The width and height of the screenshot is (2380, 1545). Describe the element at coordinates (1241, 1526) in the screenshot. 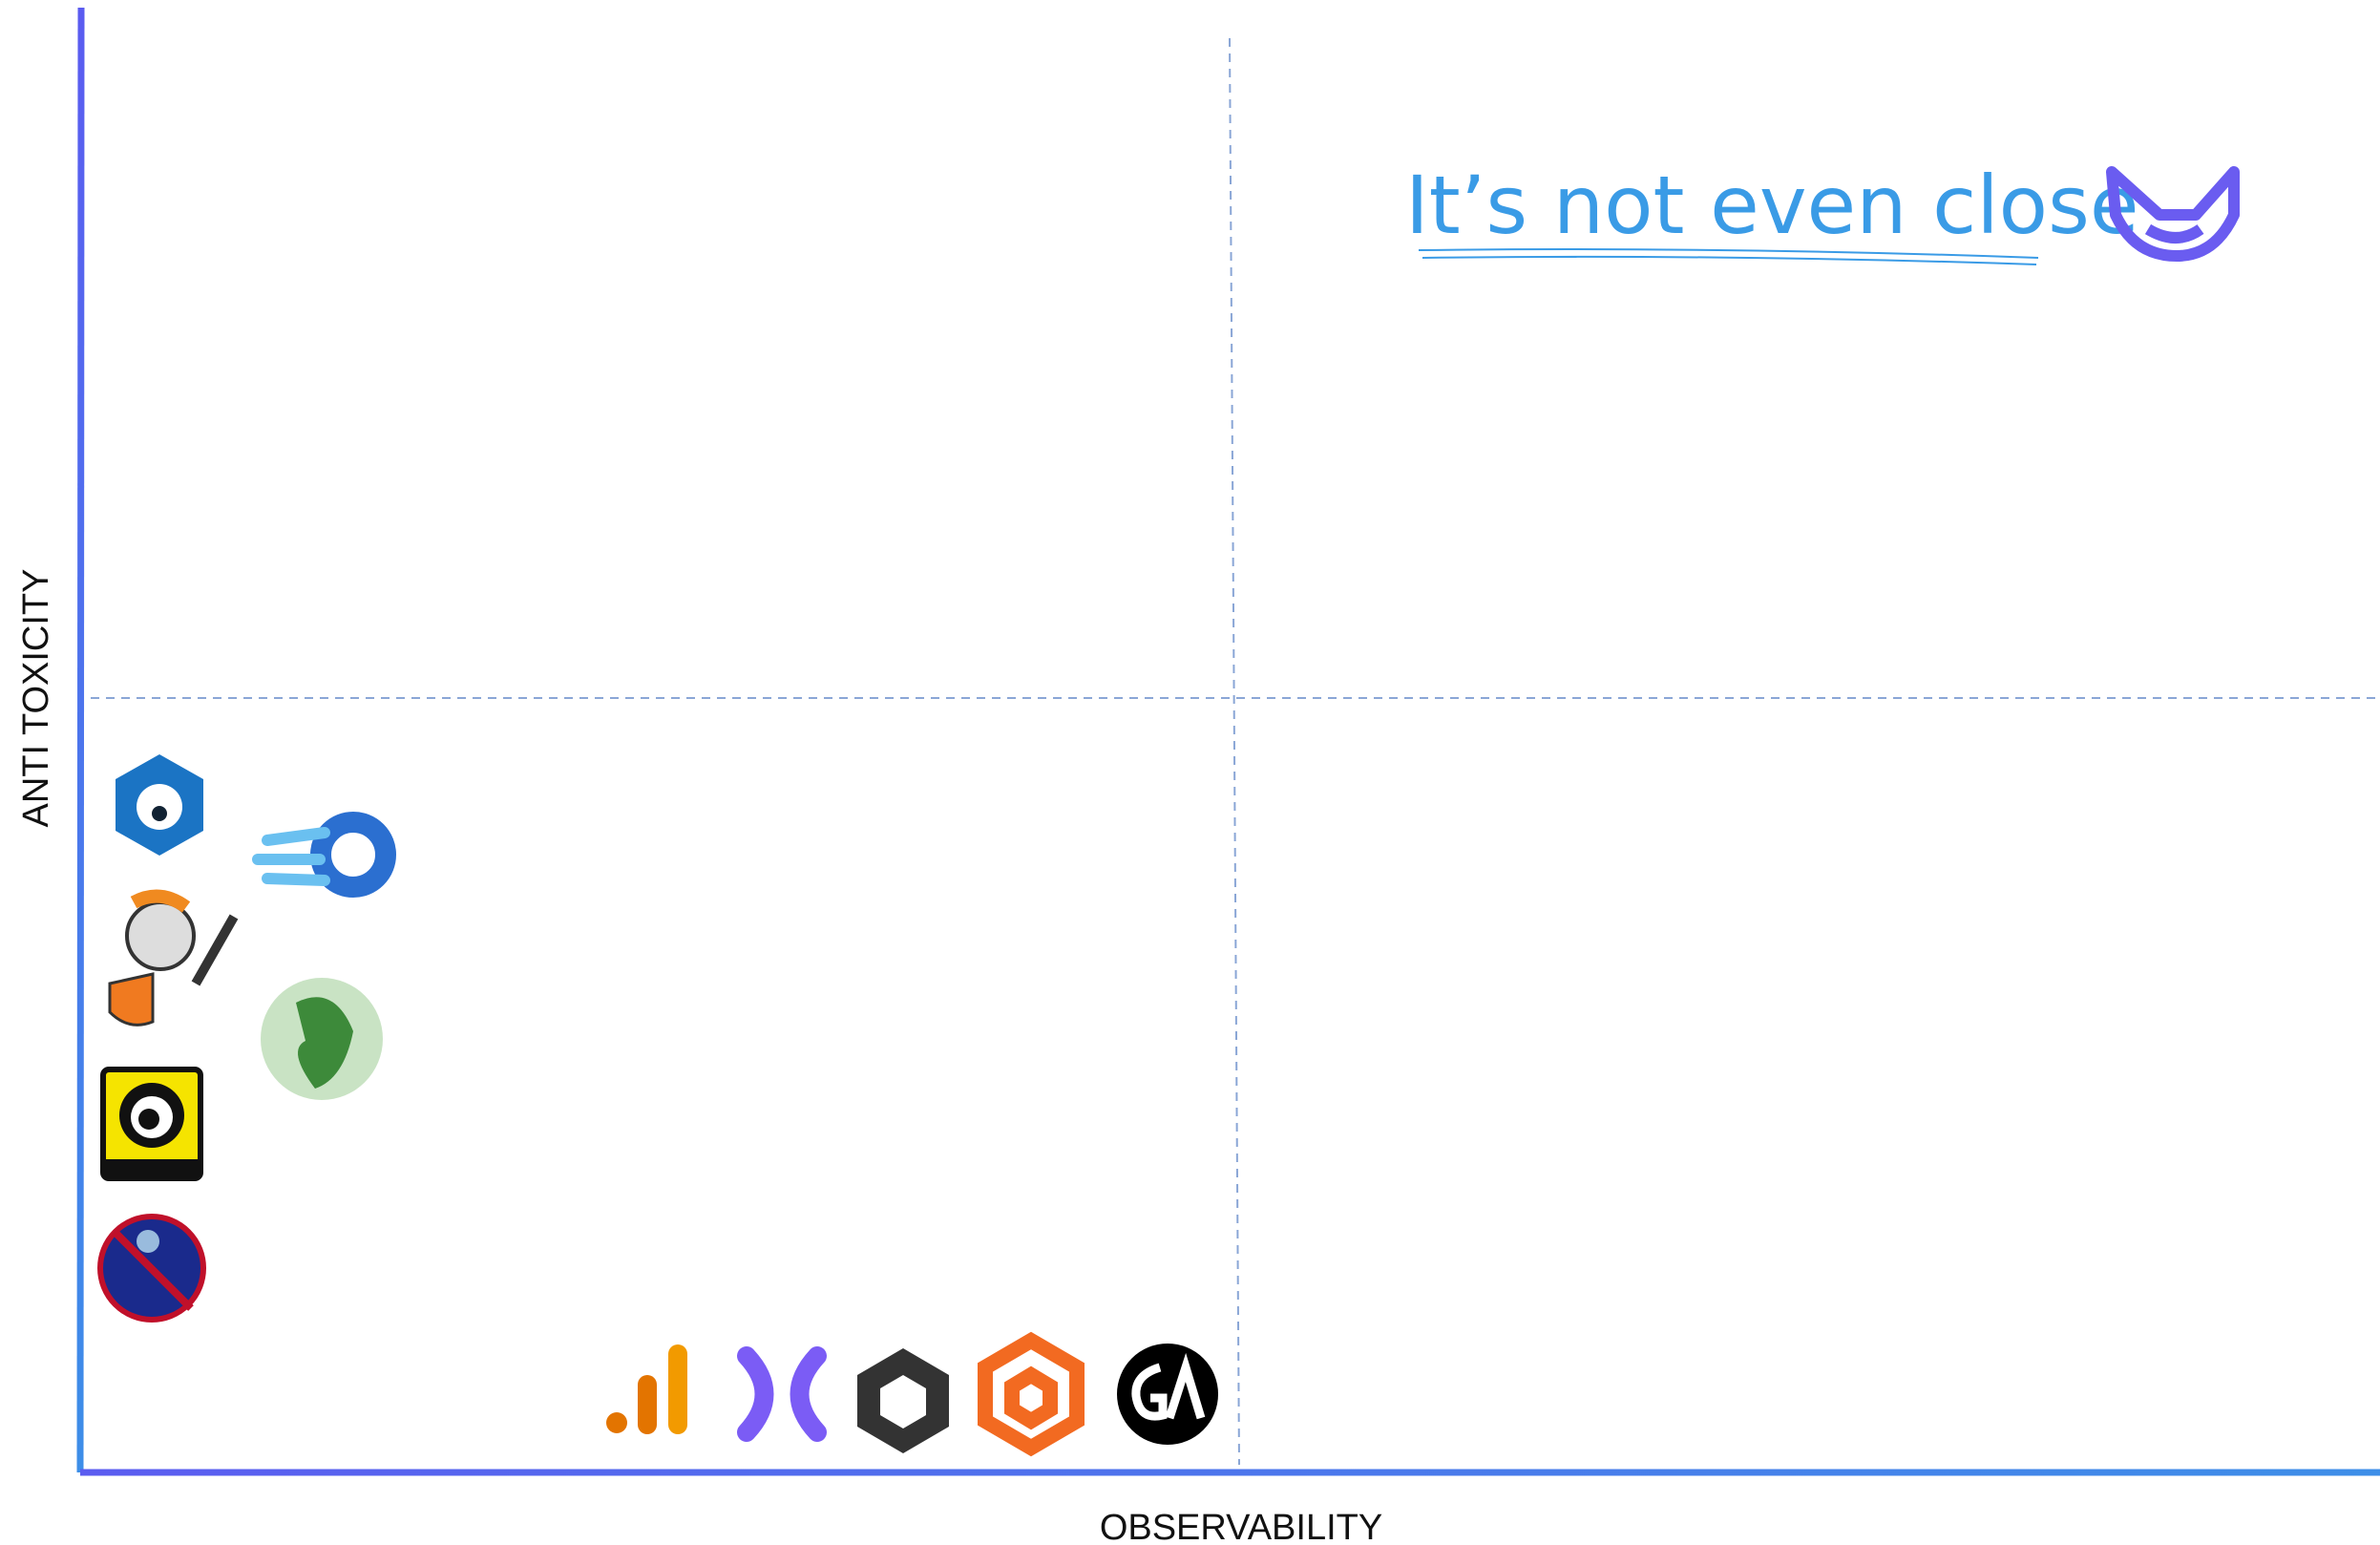

I see `x-axis-label: OBSERVABILITY` at that location.